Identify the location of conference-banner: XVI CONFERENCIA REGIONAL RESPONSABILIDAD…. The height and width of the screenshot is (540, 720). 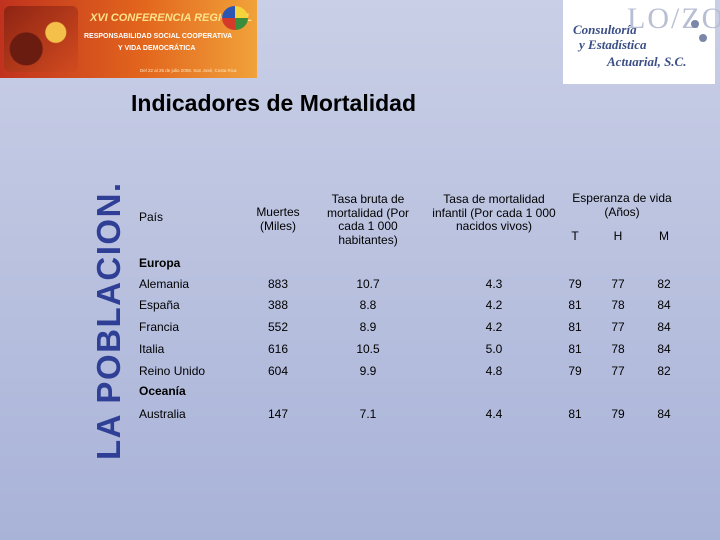
(128, 39).